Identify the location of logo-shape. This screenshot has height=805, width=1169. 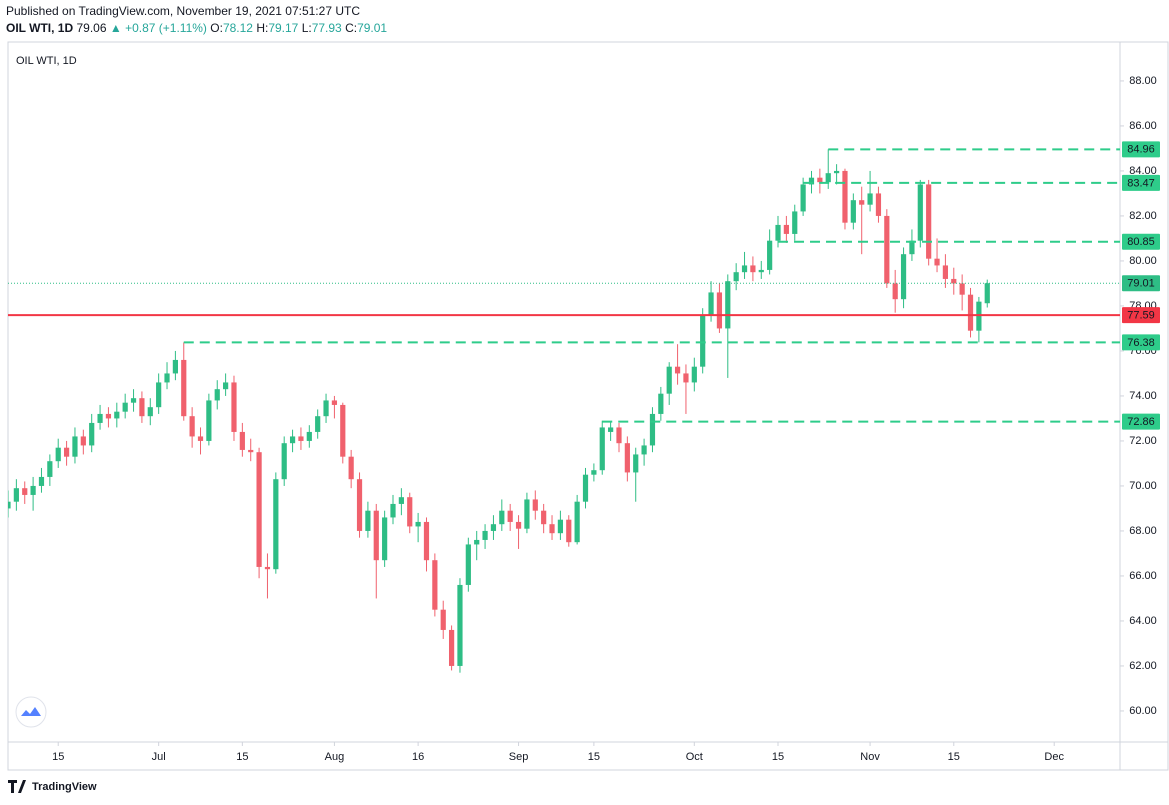
(31, 711).